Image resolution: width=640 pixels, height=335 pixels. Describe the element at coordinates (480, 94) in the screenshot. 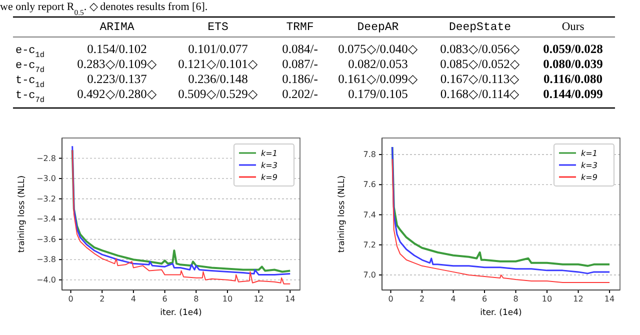

I see `text: 0.168◇/0.114◇` at that location.